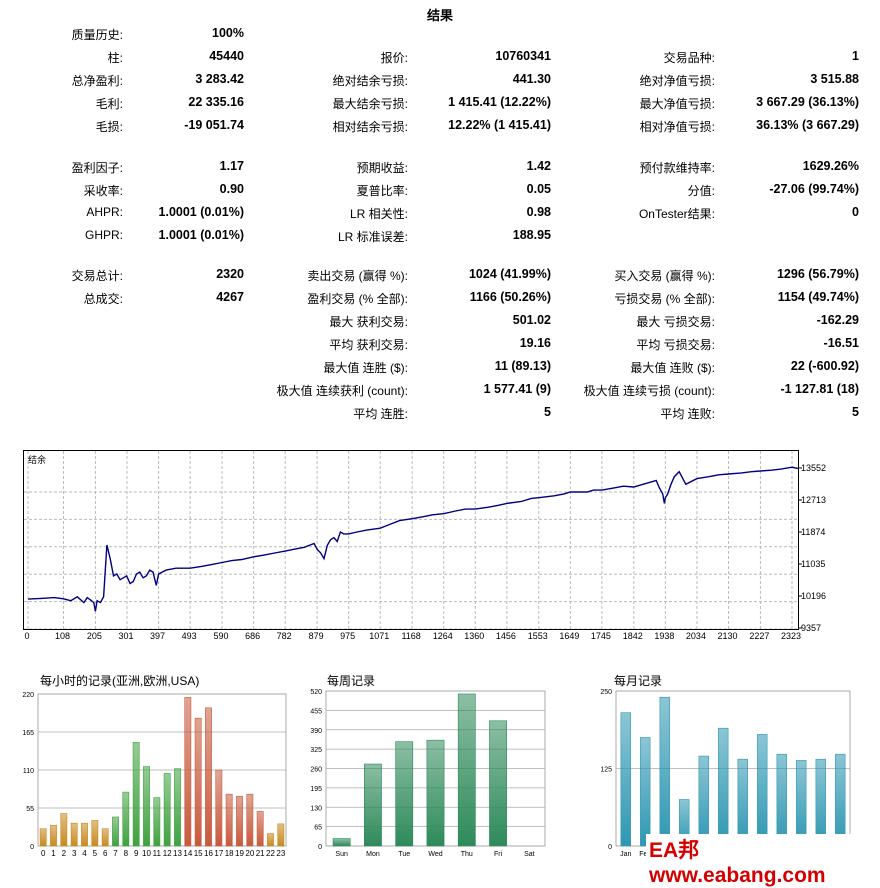  I want to click on x-tick-label: 782, so click(284, 636).